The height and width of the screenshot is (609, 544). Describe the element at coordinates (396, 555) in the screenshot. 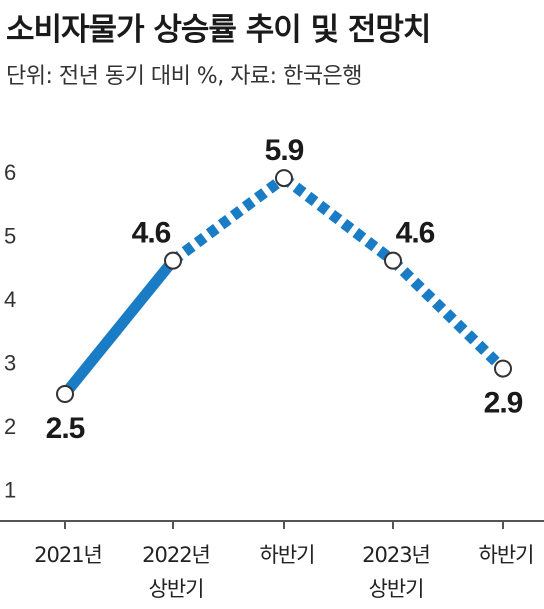

I see `x-category-label: 2023년` at that location.